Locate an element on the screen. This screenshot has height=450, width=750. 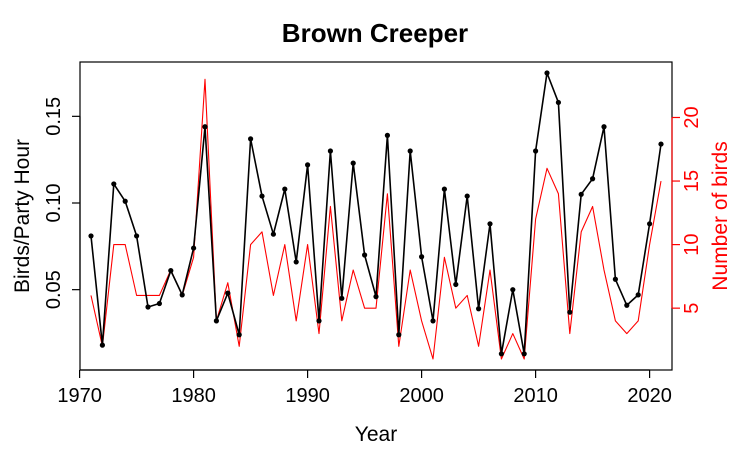
y-tick-label-left: 0.10 is located at coordinates (54, 203).